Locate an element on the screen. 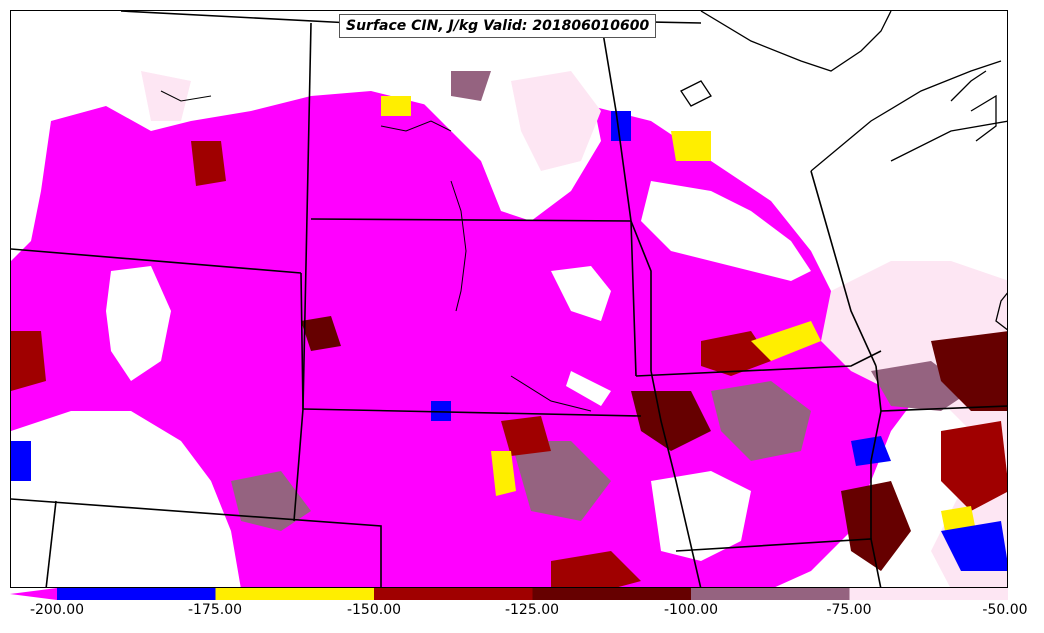 The width and height of the screenshot is (1044, 633). no-data-sd is located at coordinates (581, 293).